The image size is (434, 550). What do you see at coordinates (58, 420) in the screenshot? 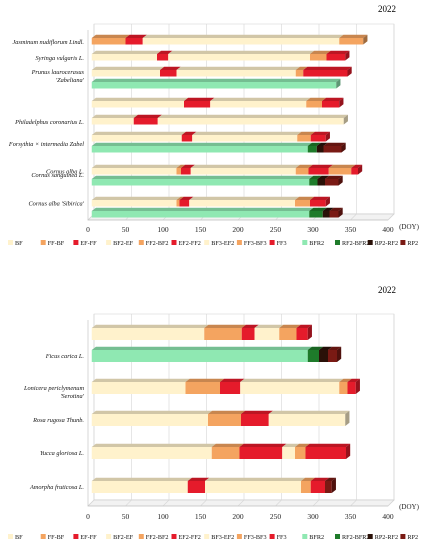
I see `row-label: Rosa rugosa Thunb.` at bounding box center [58, 420].